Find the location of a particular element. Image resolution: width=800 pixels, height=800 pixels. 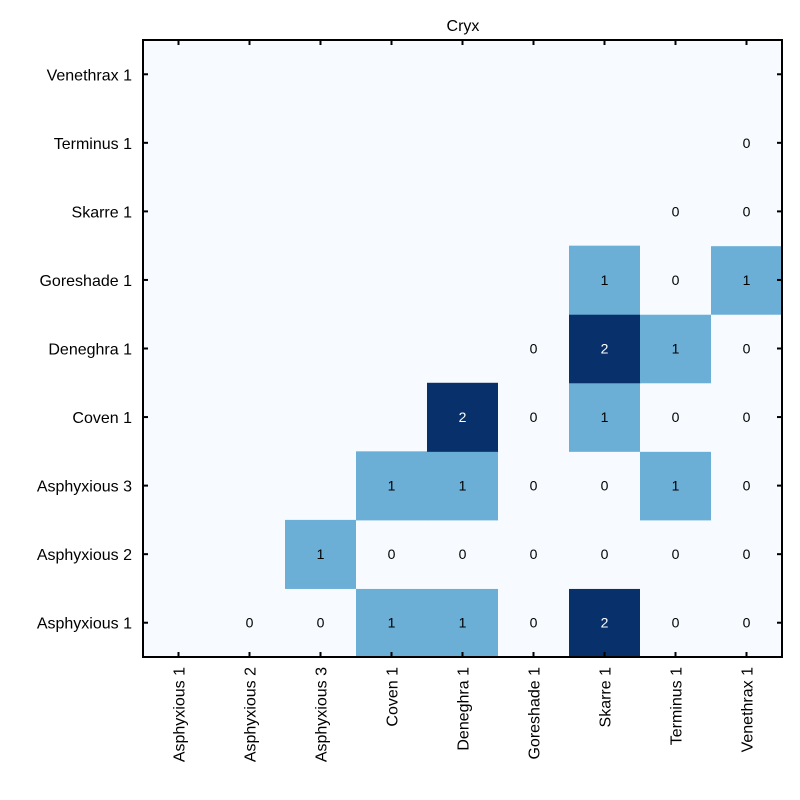

y-tick-label: Skarre 1 is located at coordinates (102, 212).